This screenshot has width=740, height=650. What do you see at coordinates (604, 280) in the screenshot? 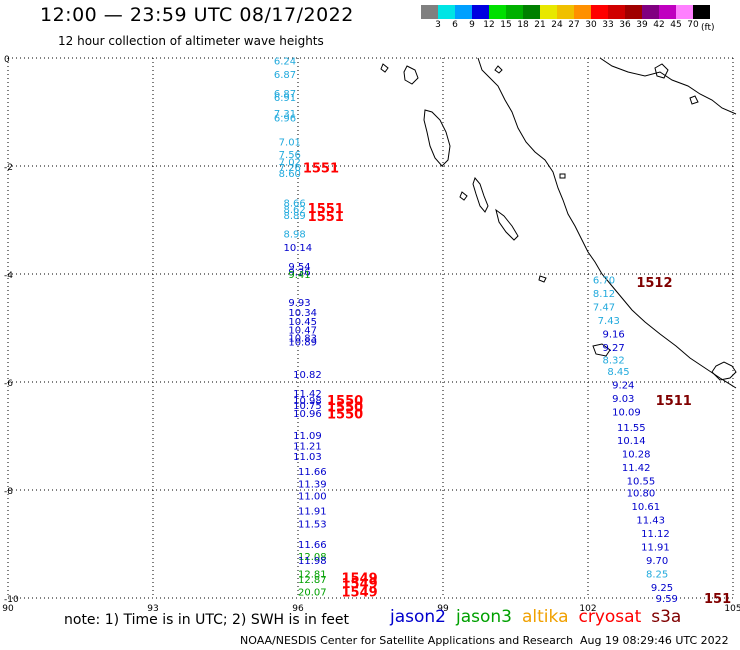
I see `wave-height-label: 6.70` at bounding box center [604, 280].